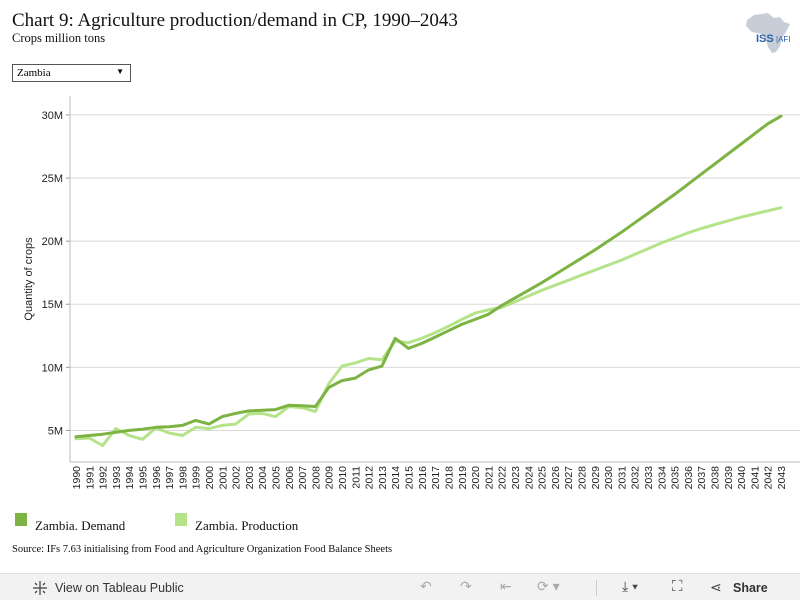  I want to click on x-tick-label: 2036, so click(689, 478).